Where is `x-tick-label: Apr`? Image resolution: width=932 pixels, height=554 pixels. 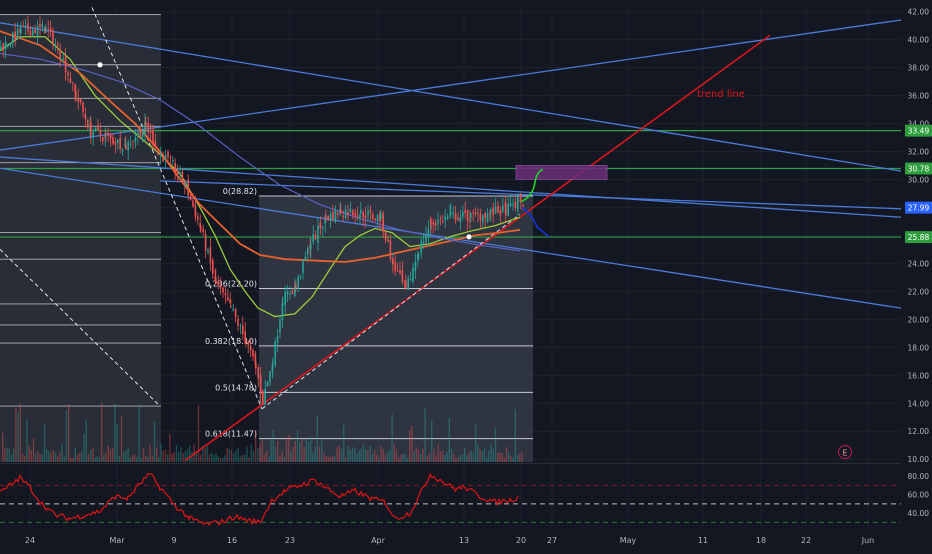 x-tick-label: Apr is located at coordinates (378, 540).